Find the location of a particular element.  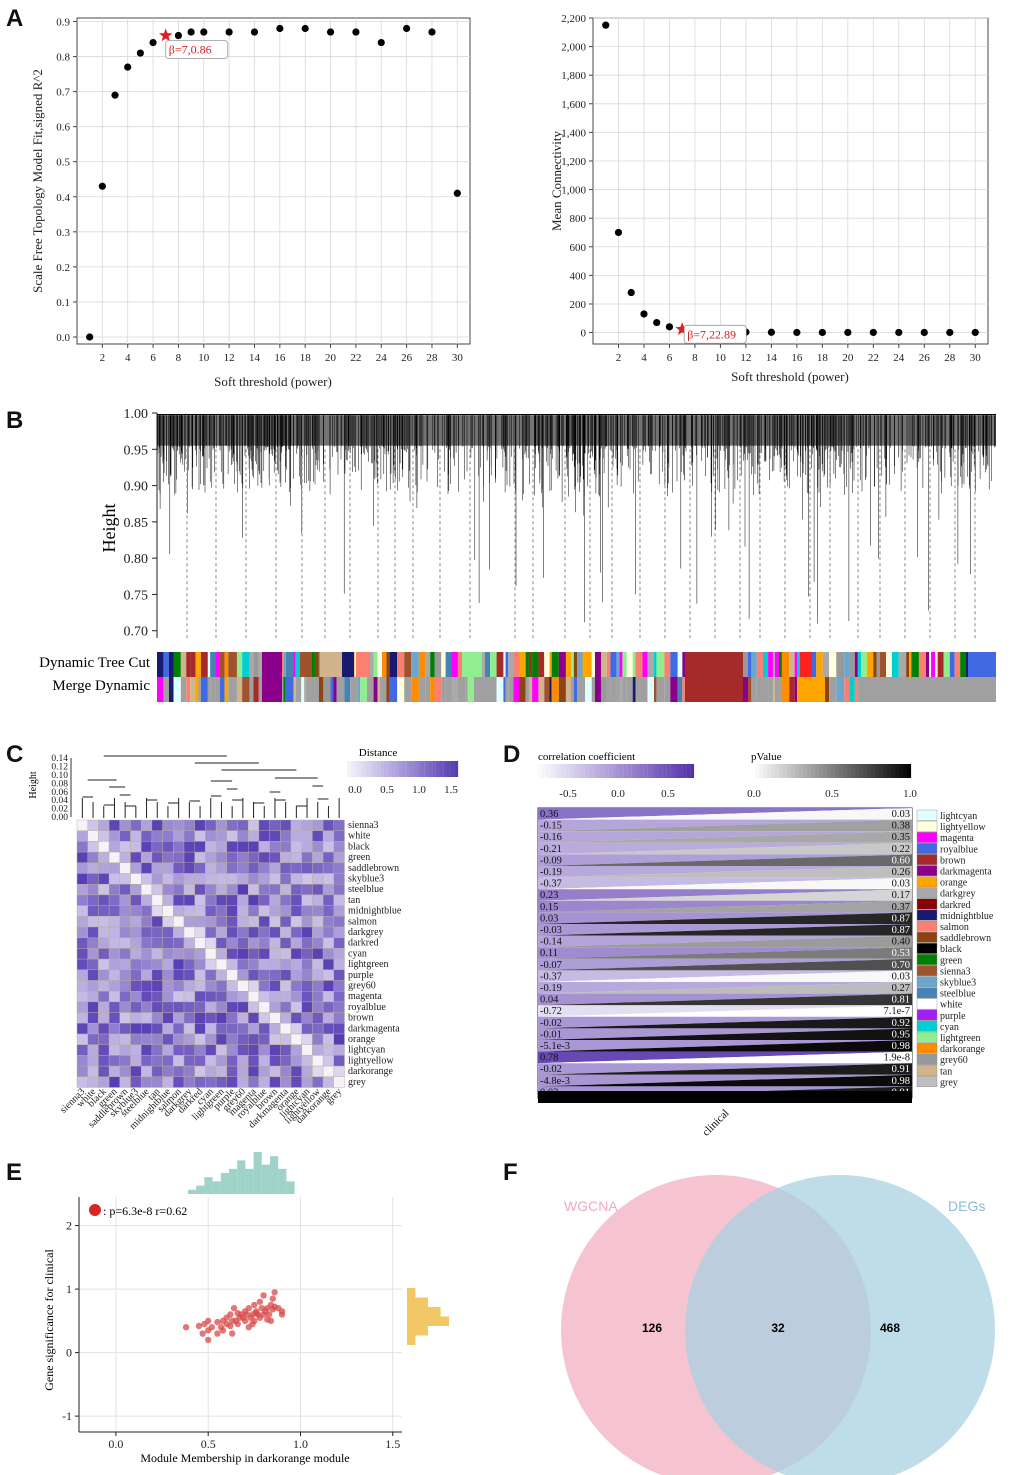

a2-annotation-box is located at coordinates (715, 334).